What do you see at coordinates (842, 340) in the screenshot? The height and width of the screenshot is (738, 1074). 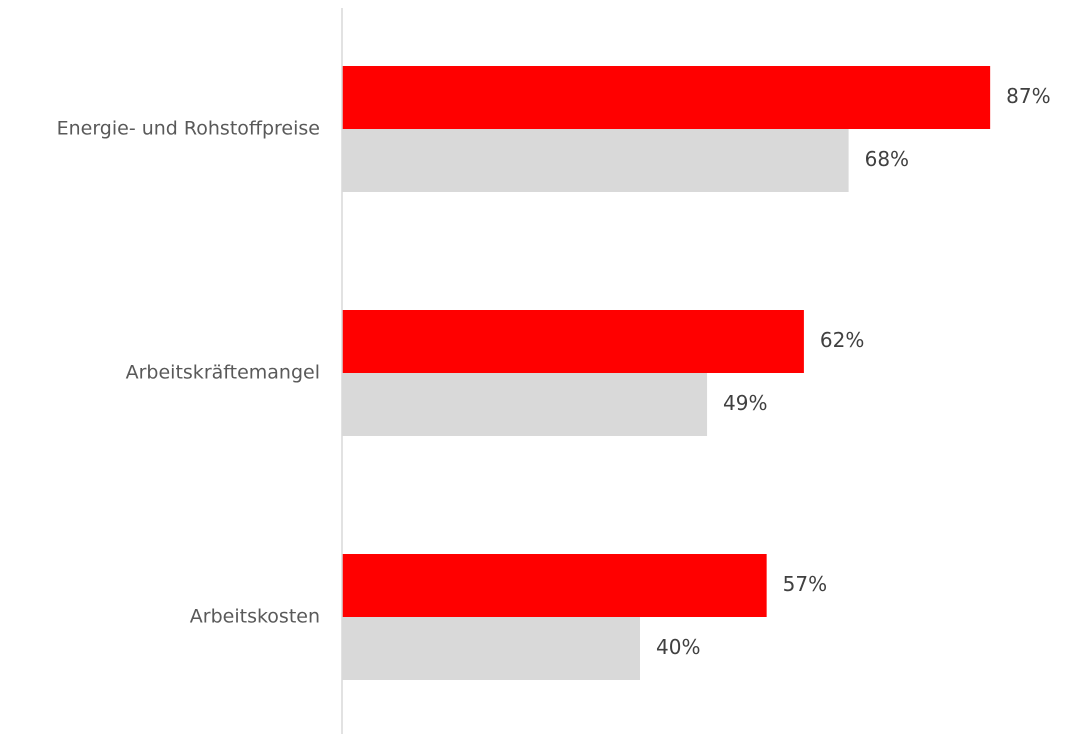 I see `data-label-series1-arbeitskräftemangel: 62%` at bounding box center [842, 340].